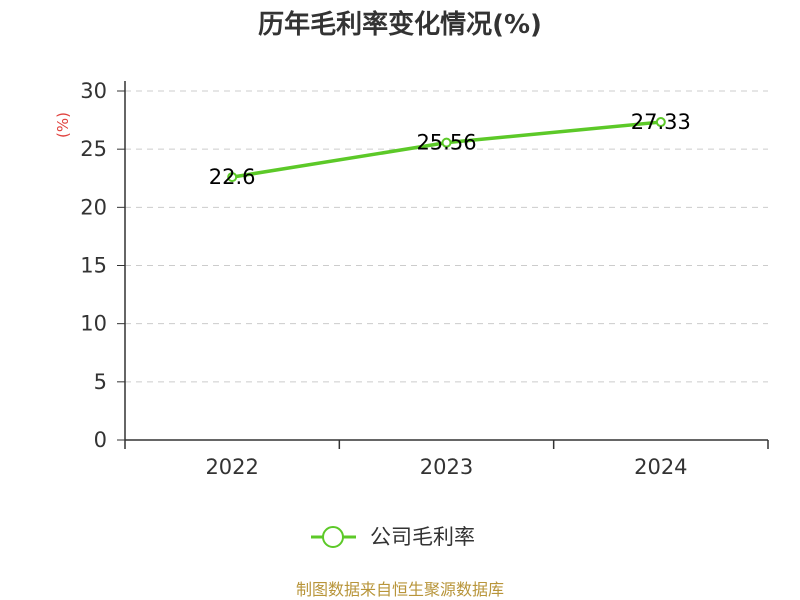 The image size is (800, 600). I want to click on legend-circle-marker, so click(333, 537).